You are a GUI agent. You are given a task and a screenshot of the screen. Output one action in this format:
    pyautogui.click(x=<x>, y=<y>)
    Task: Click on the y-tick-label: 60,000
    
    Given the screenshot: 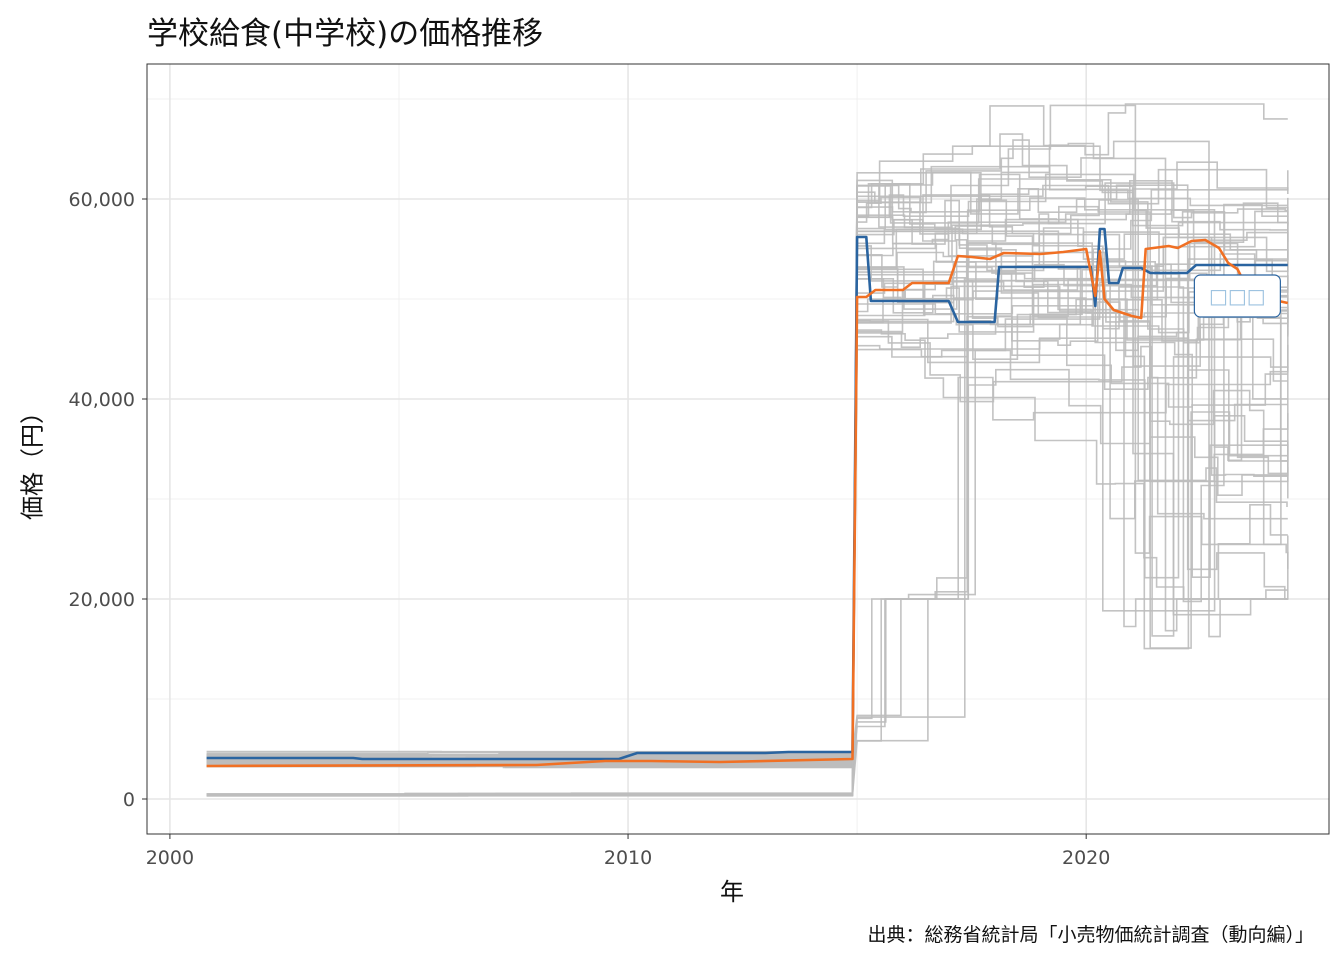 What is the action you would take?
    pyautogui.click(x=102, y=200)
    